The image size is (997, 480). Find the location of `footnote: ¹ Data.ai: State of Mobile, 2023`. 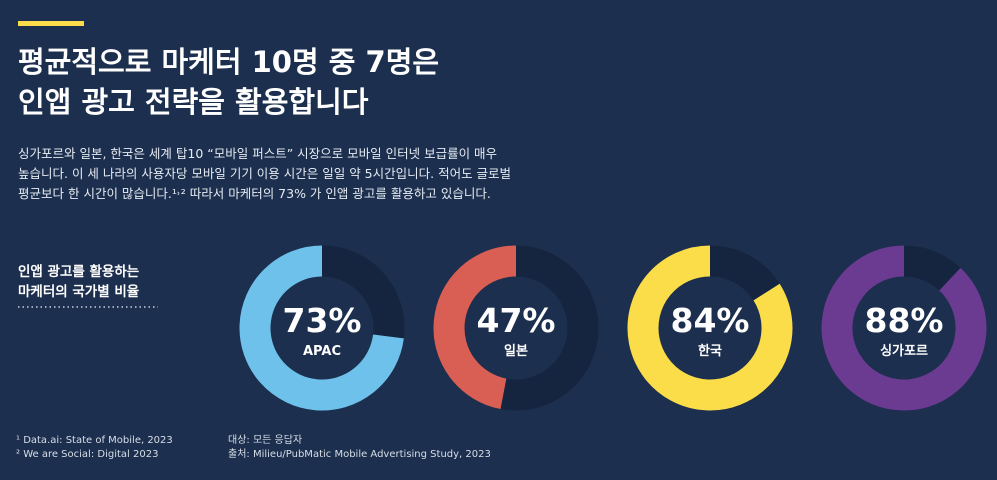

footnote: ¹ Data.ai: State of Mobile, 2023 is located at coordinates (94, 440).